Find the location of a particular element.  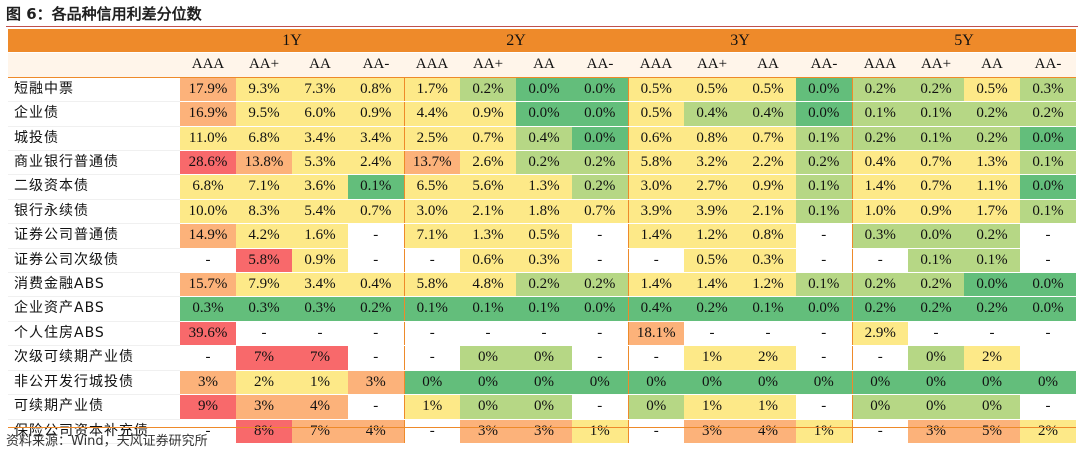

percentile-cell: 3.9% is located at coordinates (712, 211).